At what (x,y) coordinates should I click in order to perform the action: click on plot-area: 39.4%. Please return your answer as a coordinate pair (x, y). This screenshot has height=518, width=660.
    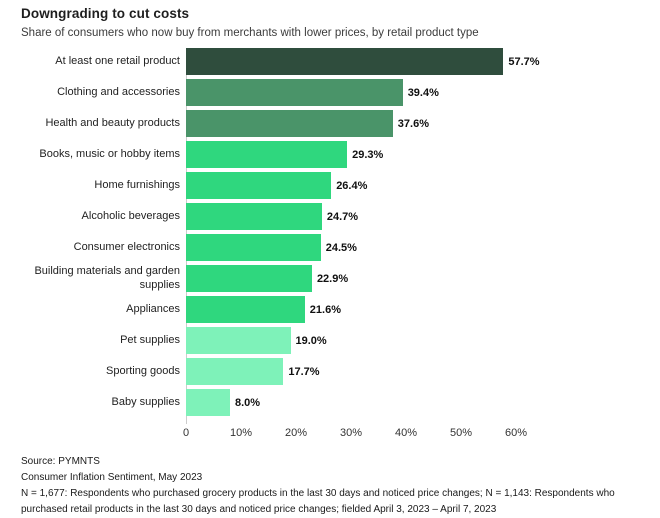
    Looking at the image, I should click on (414, 92).